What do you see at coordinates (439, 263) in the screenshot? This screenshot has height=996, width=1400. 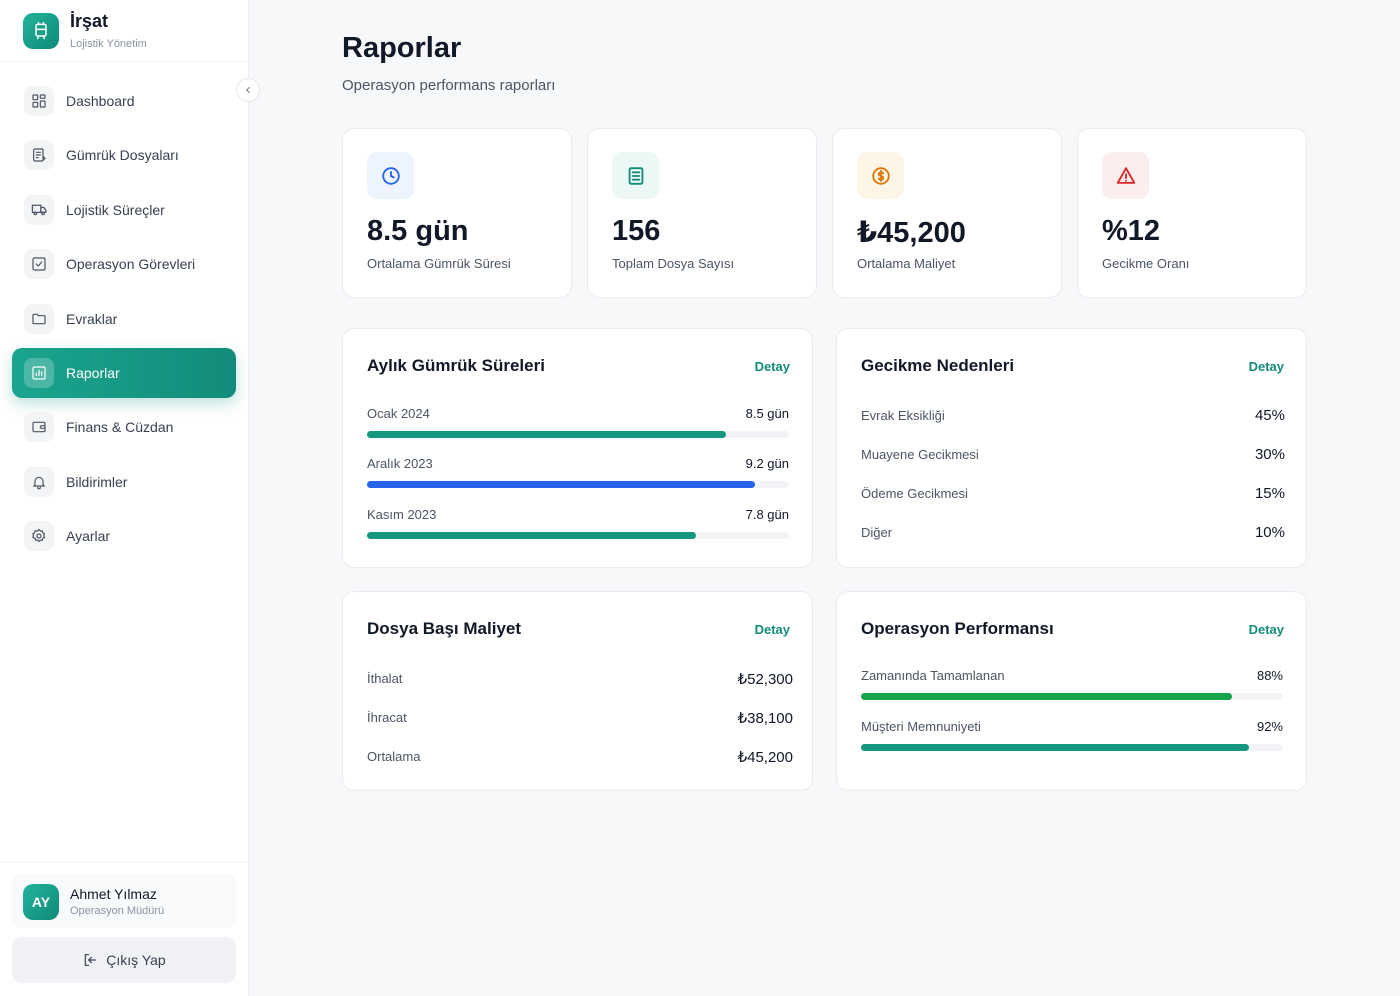 I see `stat-label: Ortalama Gümrük Süresi` at bounding box center [439, 263].